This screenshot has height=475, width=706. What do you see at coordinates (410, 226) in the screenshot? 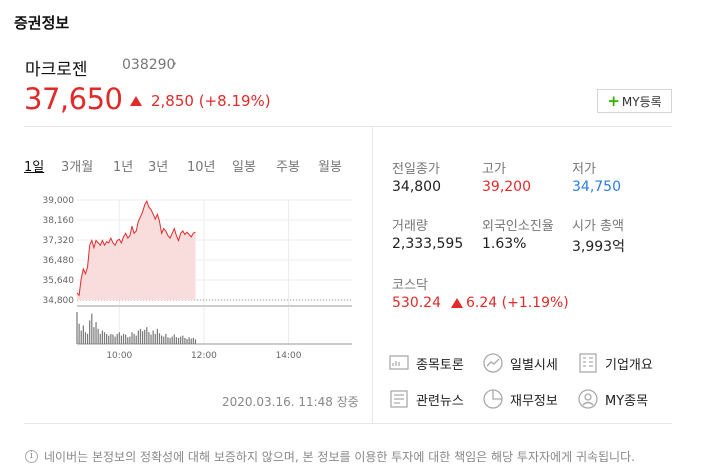
I see `stat-label: 거래량` at bounding box center [410, 226].